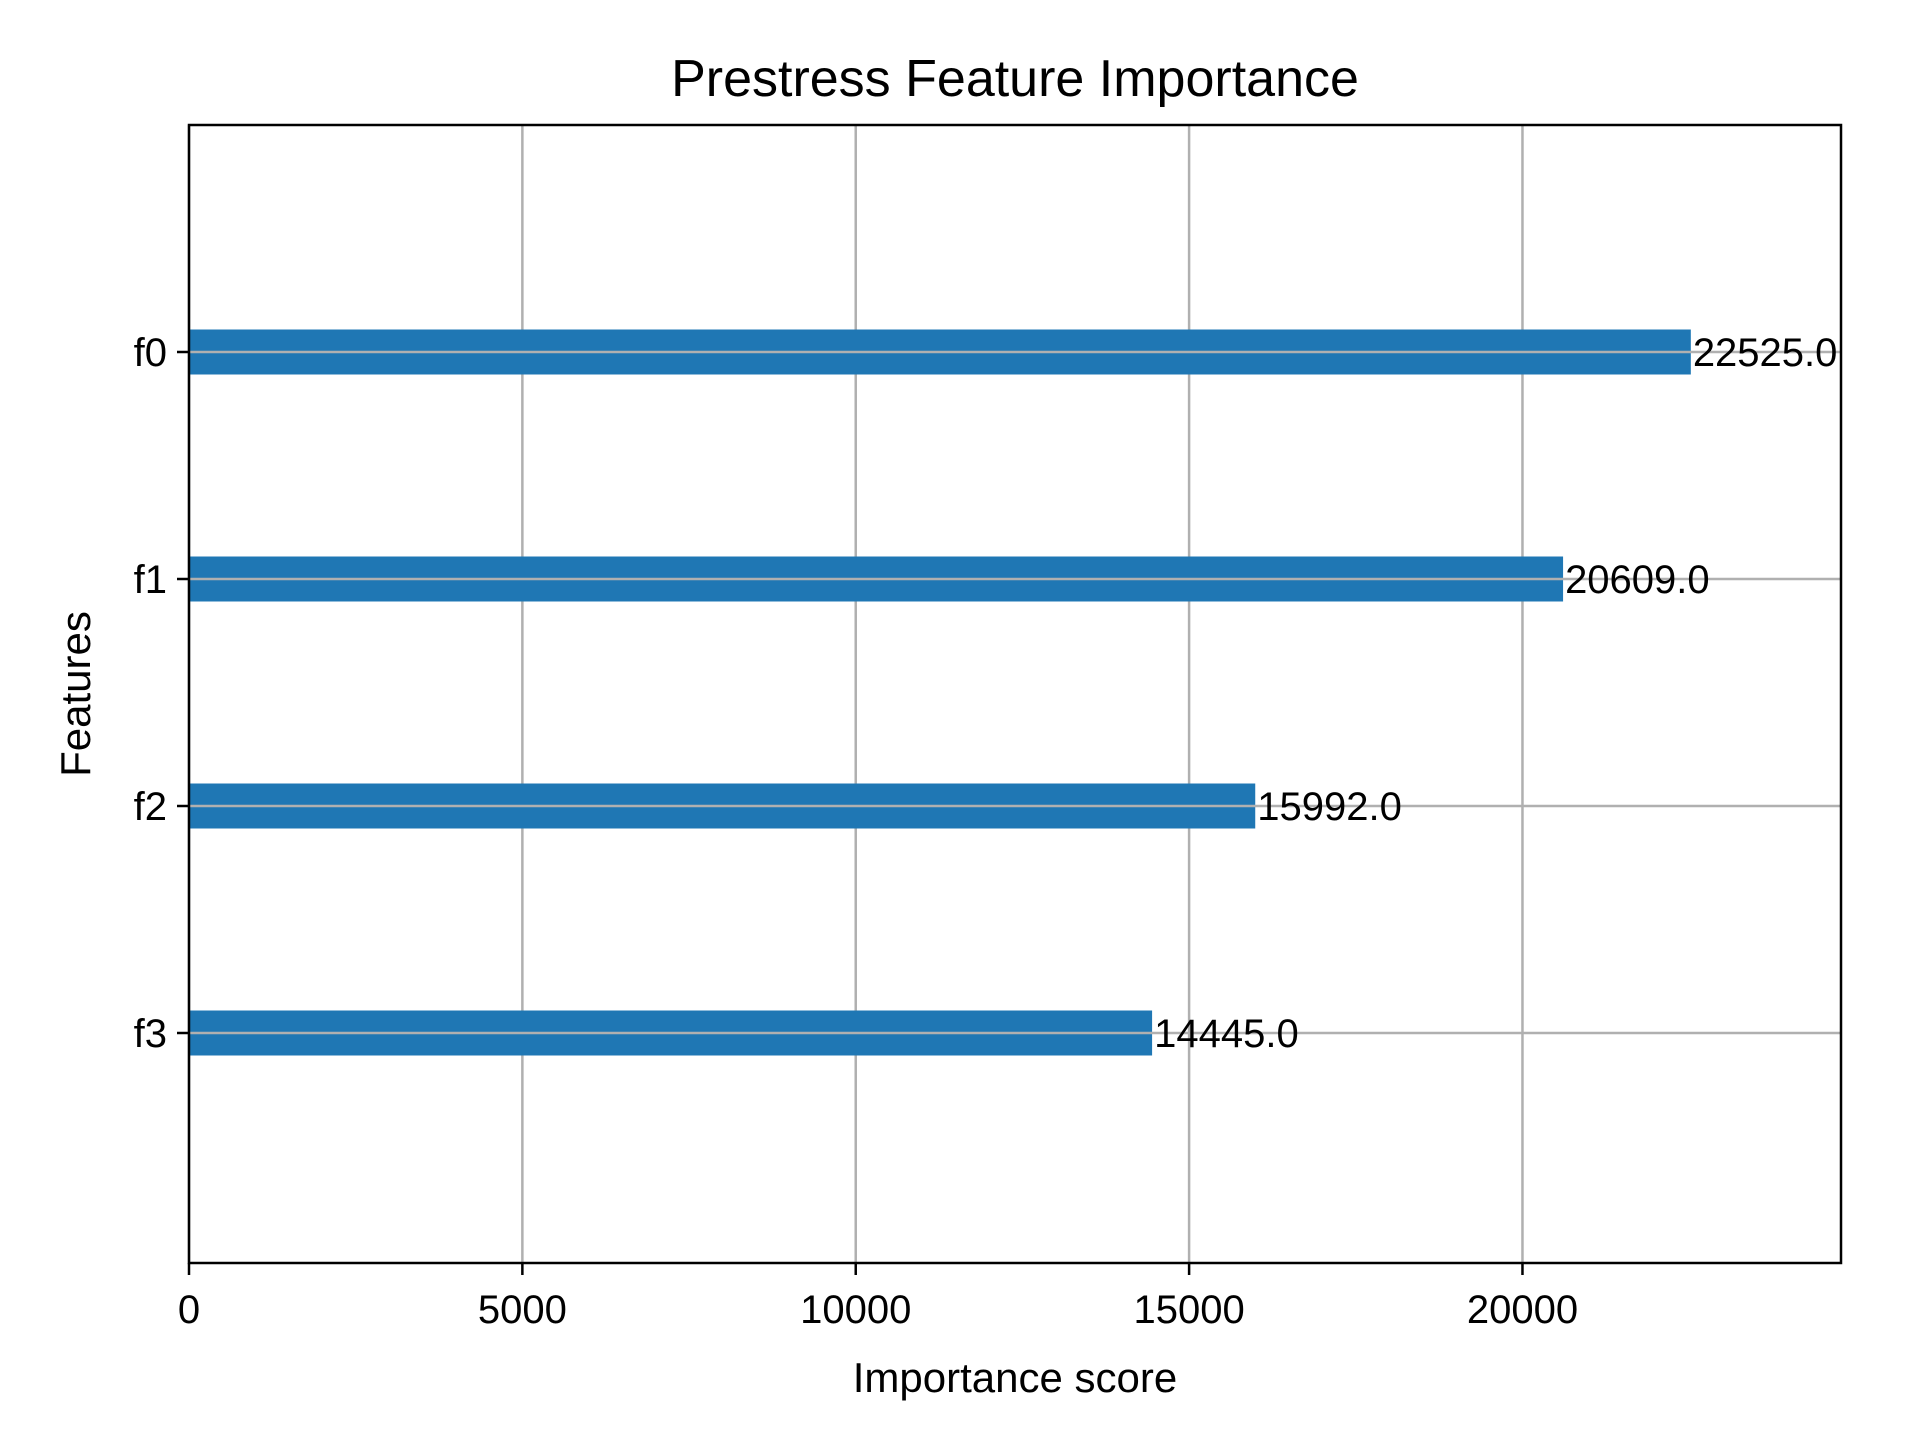 This screenshot has width=1920, height=1440. I want to click on chart-title: Prestress Feature Importance, so click(1015, 79).